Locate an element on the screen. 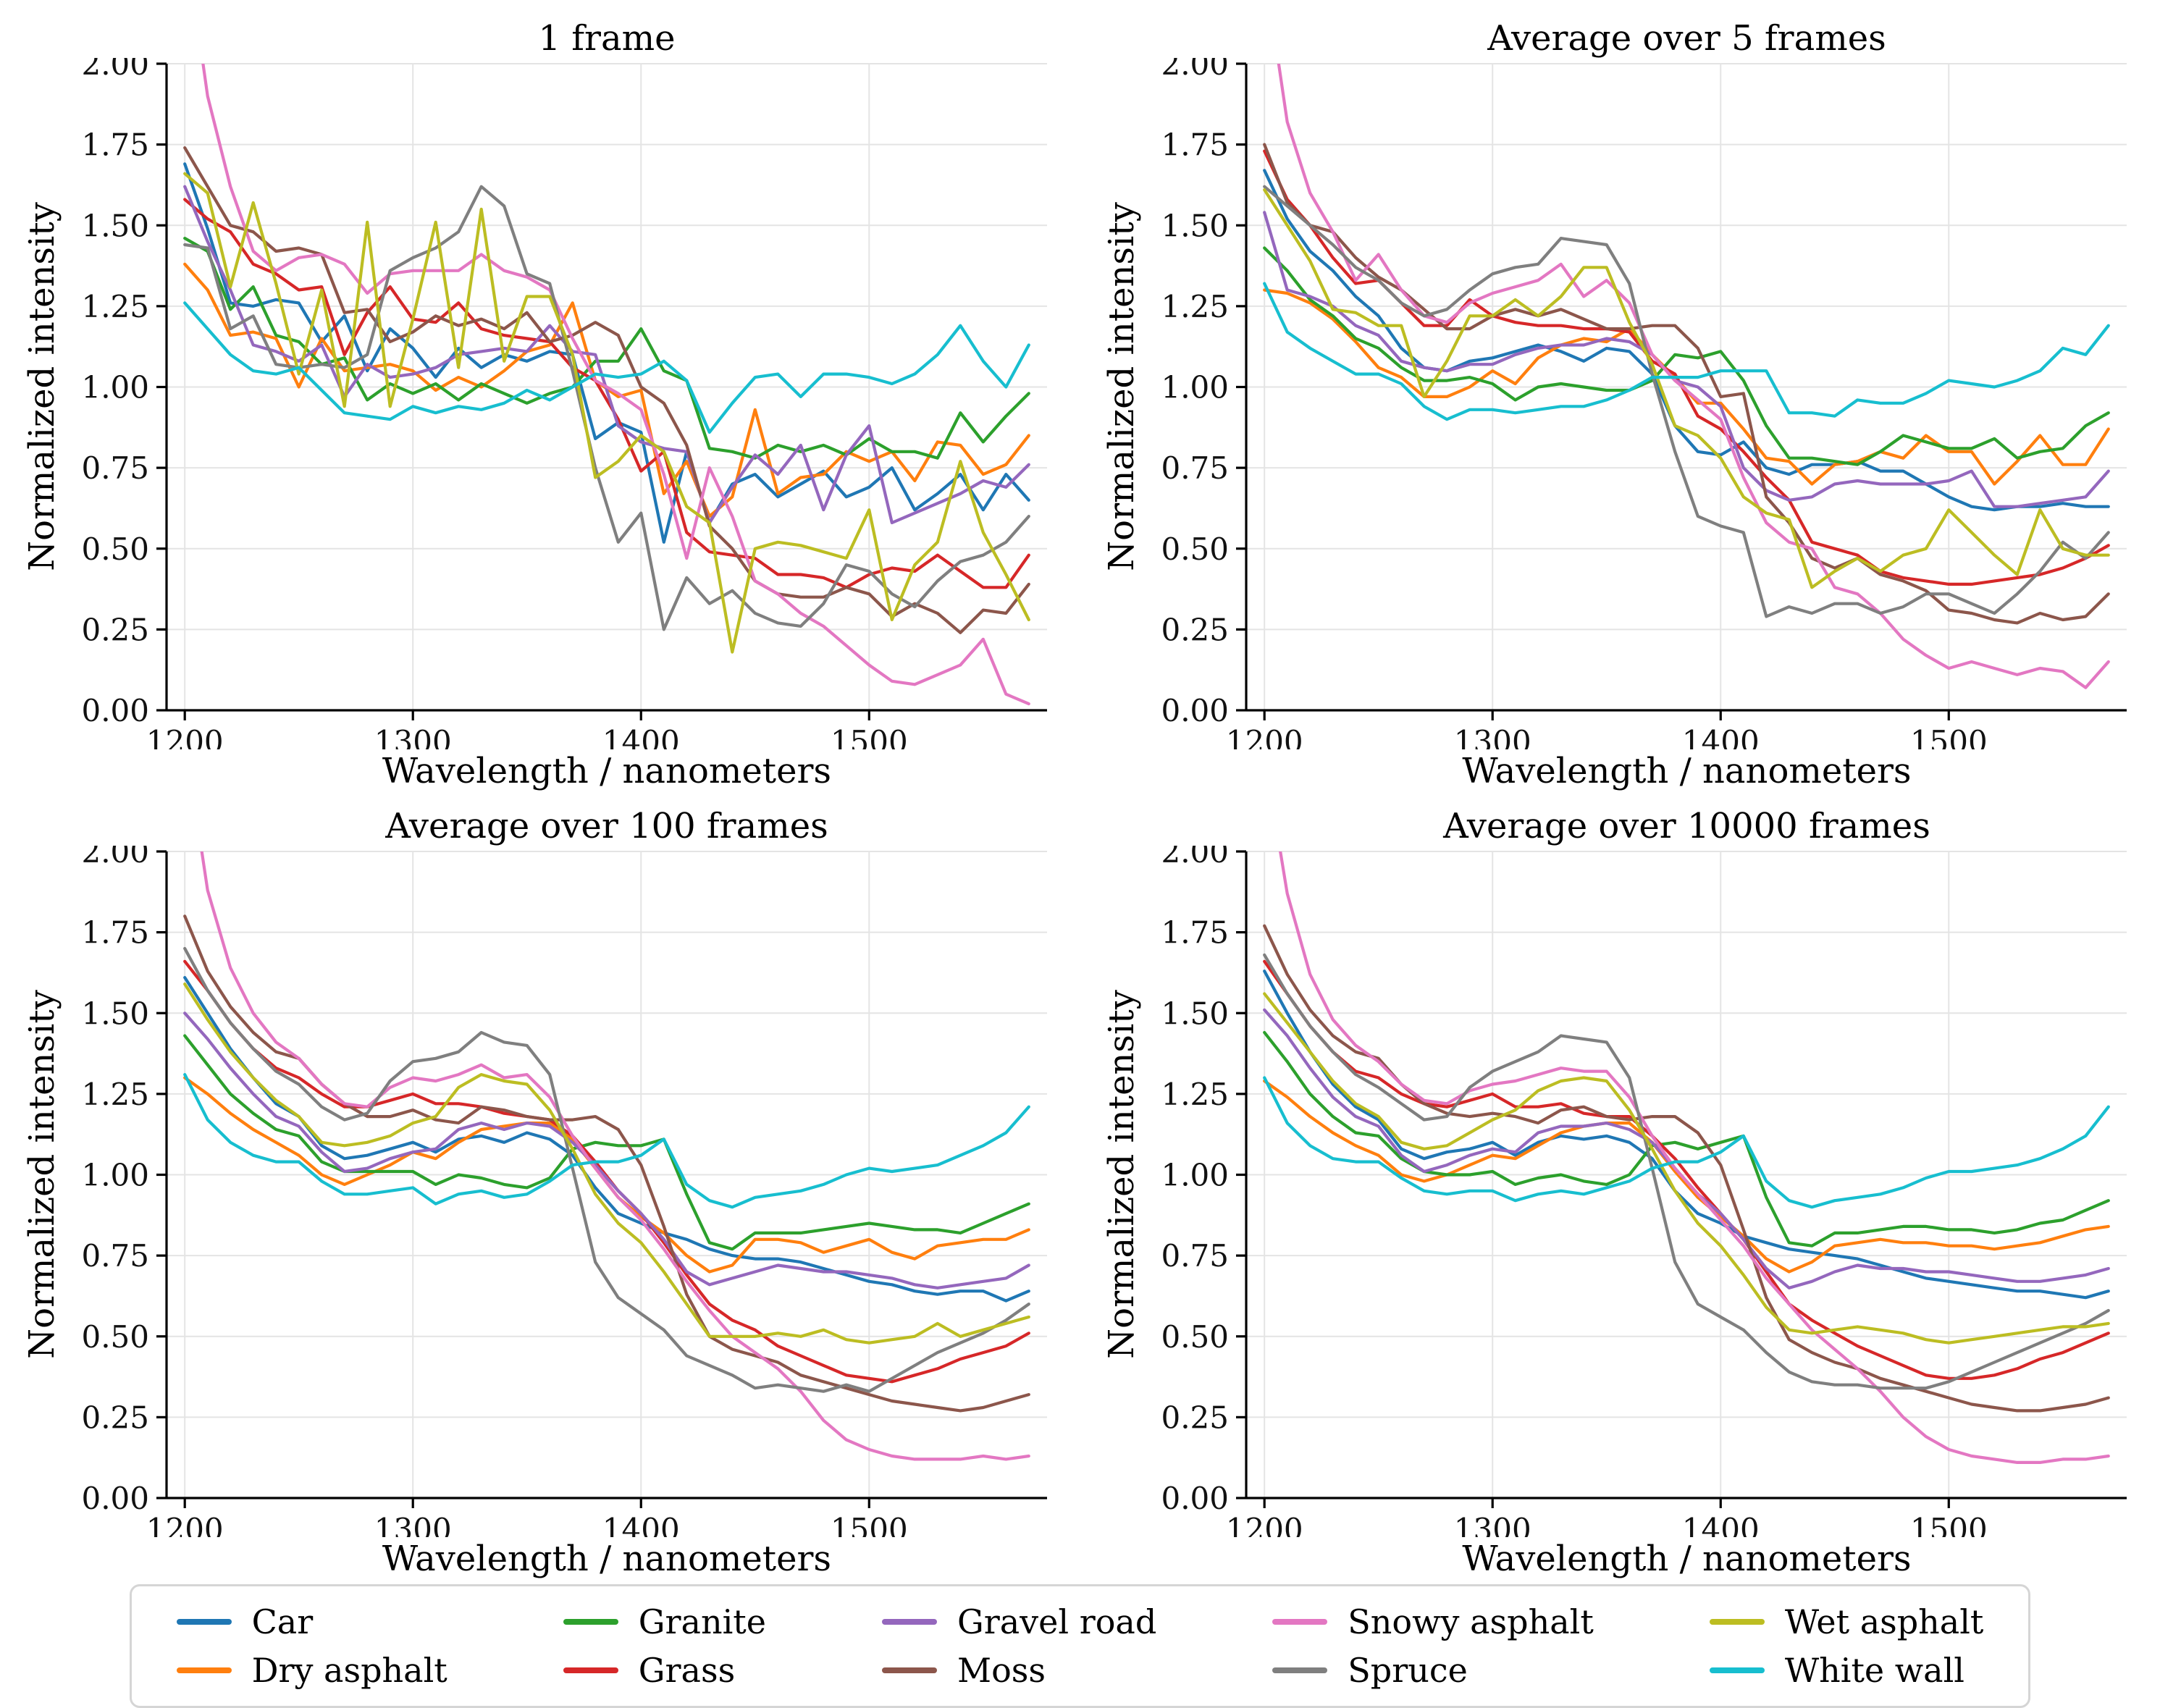 This screenshot has width=2160, height=1708. legend-item: Grass is located at coordinates (664, 1670).